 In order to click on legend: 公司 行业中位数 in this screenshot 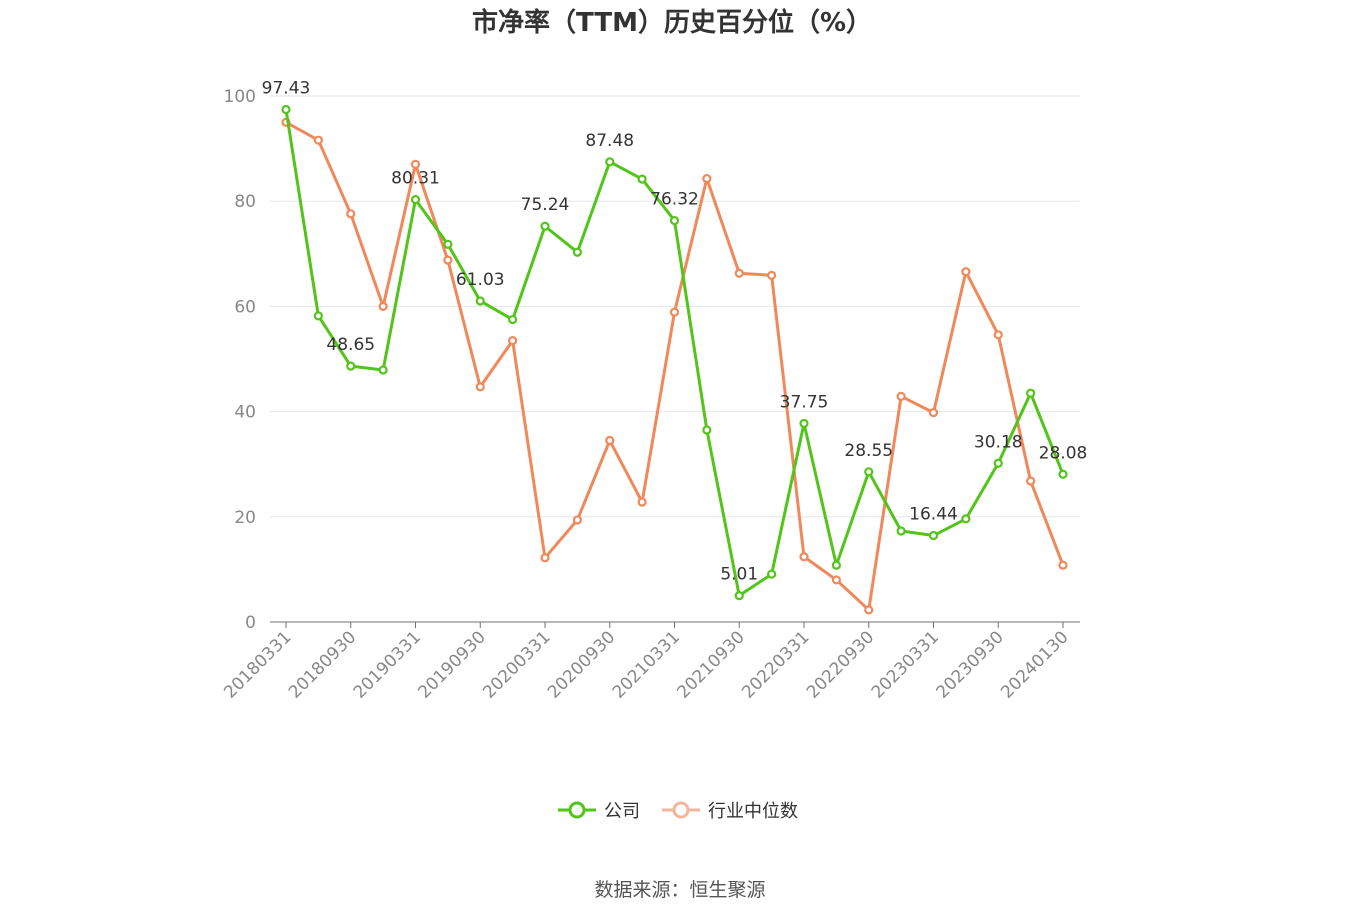, I will do `click(678, 811)`.